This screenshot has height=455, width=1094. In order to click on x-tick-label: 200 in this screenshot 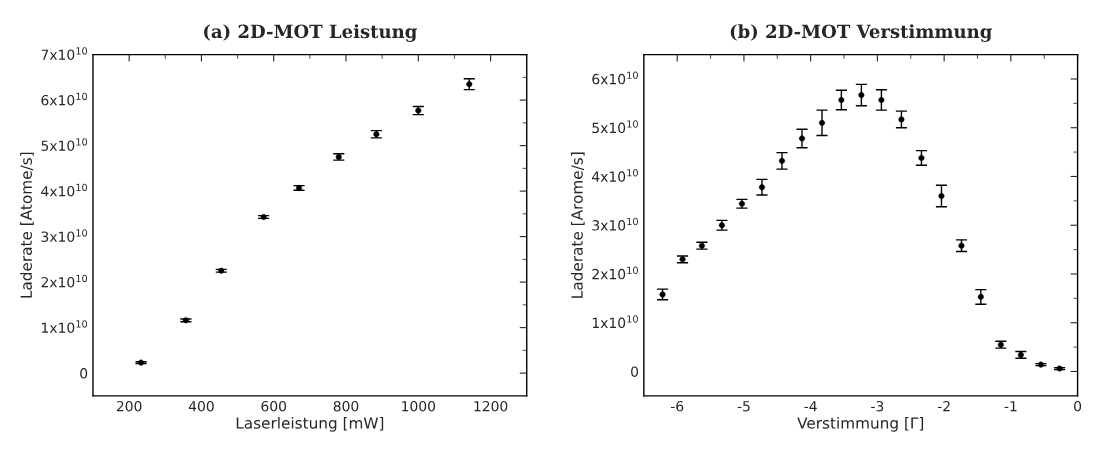, I will do `click(129, 406)`.